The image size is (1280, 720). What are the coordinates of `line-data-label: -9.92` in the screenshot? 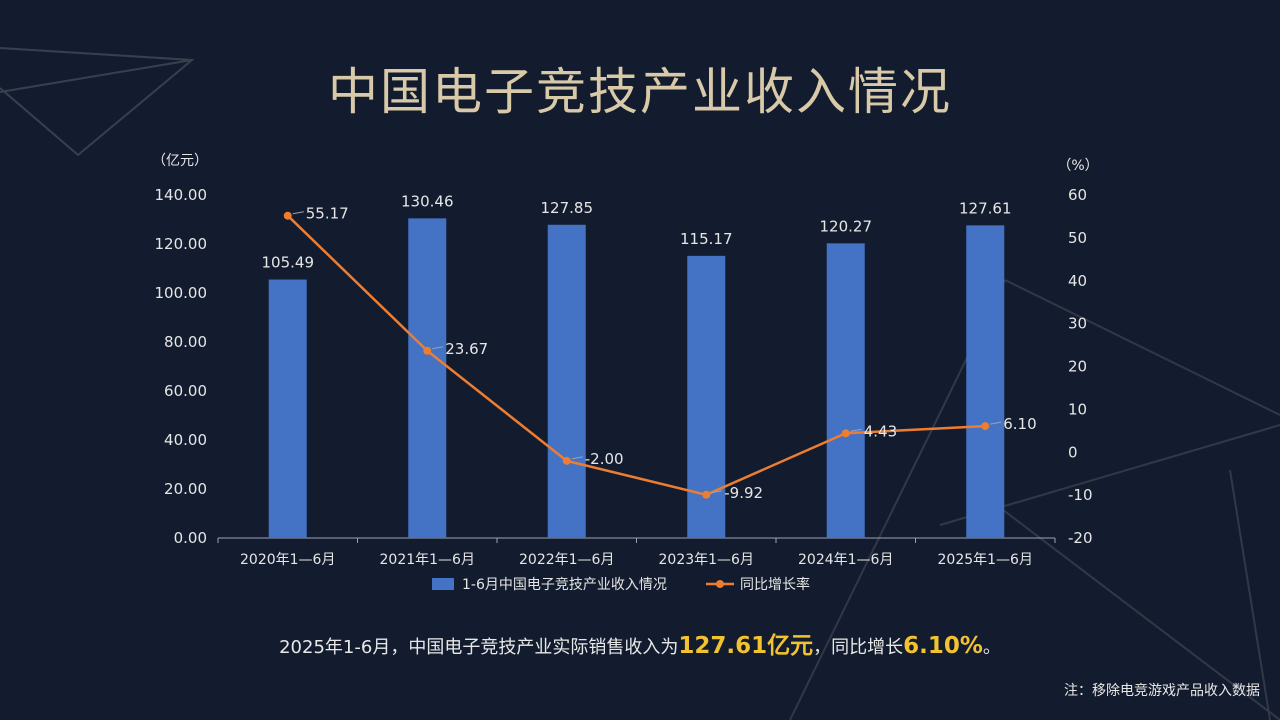 It's located at (743, 493).